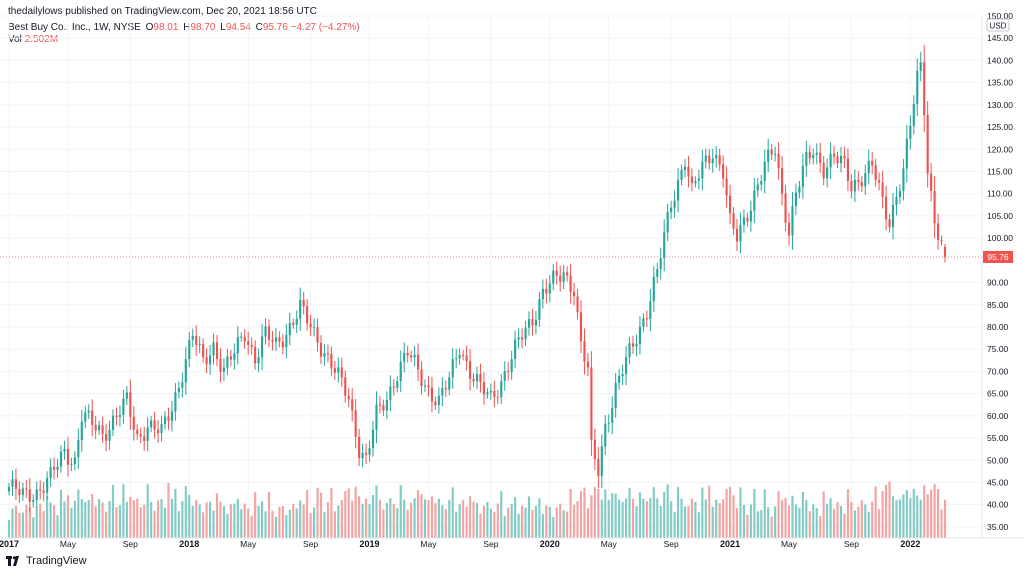  I want to click on footer-brand: TradingView, so click(46, 561).